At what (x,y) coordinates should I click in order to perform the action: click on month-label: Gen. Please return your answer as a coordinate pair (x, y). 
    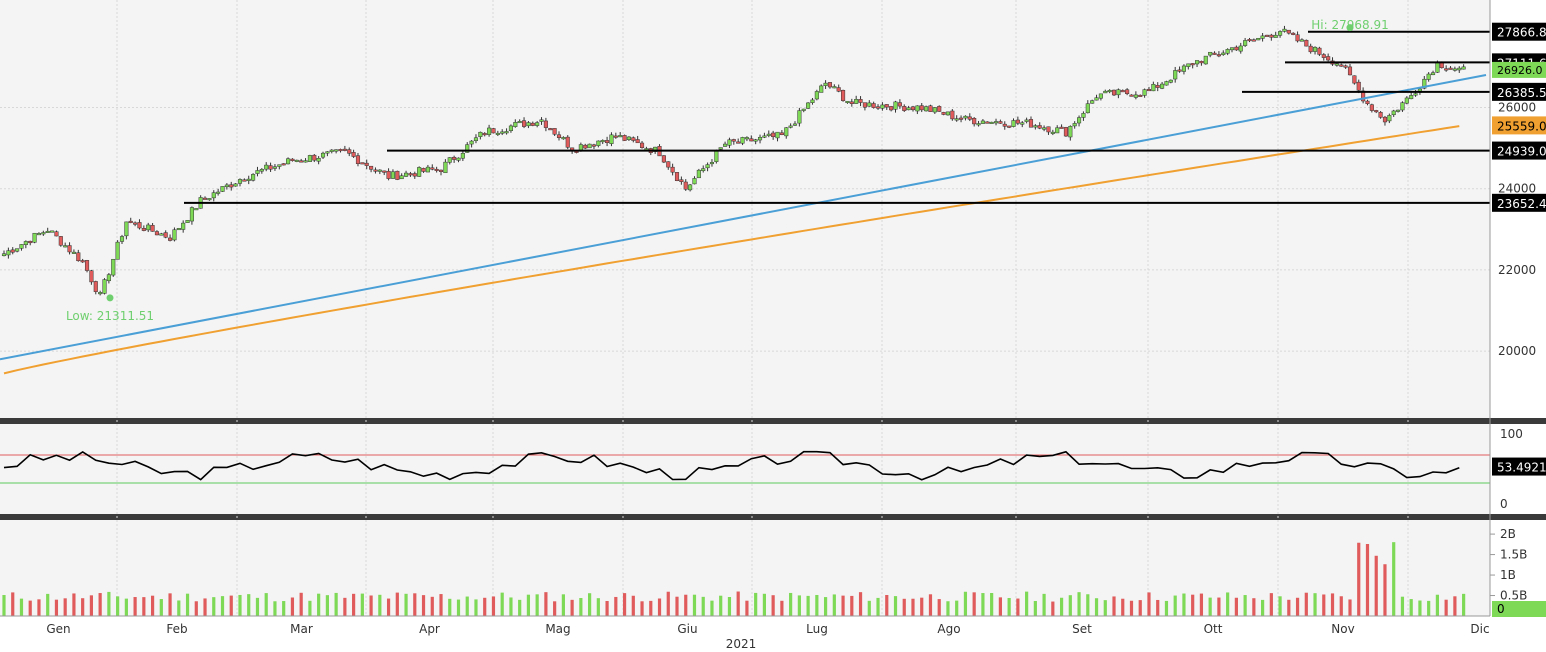
    Looking at the image, I should click on (58, 629).